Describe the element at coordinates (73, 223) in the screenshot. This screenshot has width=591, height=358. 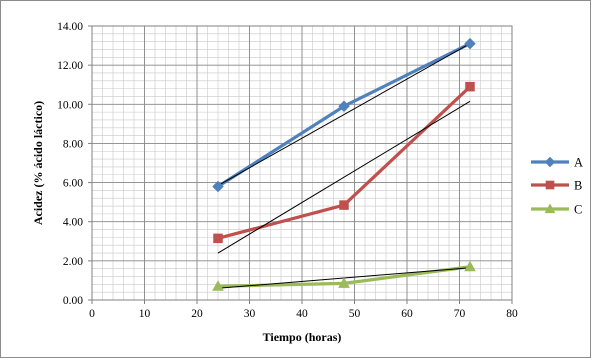
I see `y-tick-label: 4.00` at that location.